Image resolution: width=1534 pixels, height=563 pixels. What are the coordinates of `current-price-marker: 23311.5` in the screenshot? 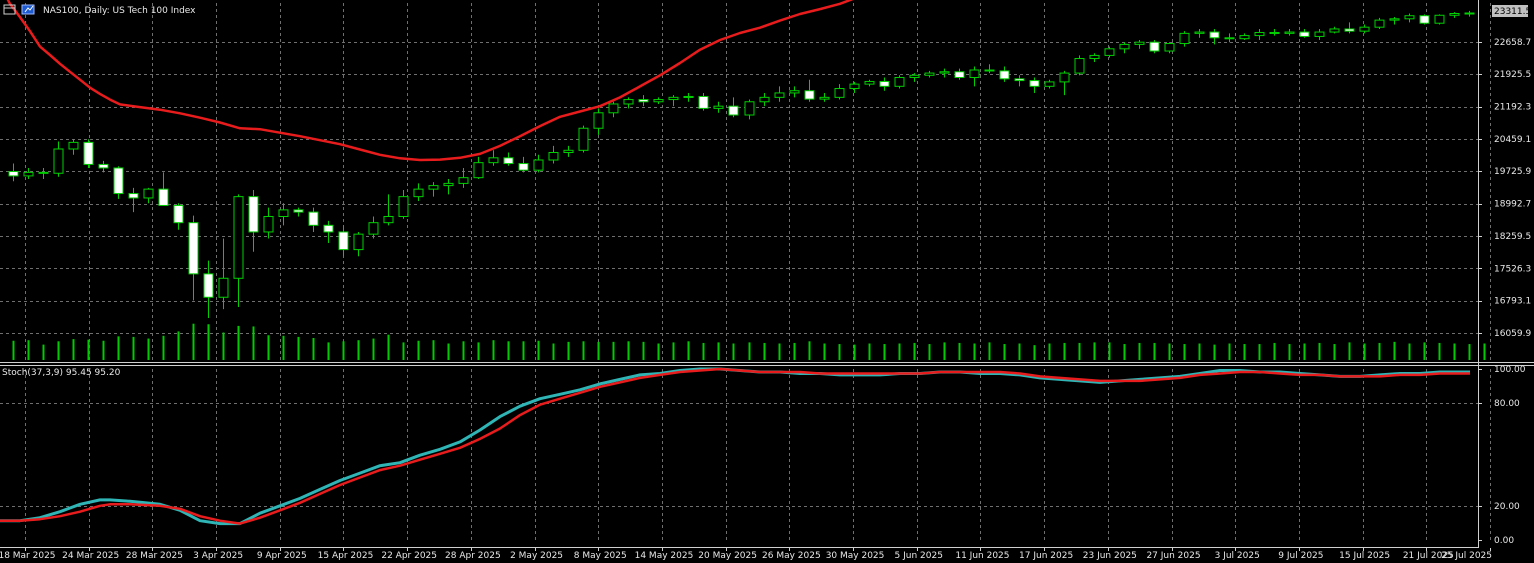 It's located at (1511, 11).